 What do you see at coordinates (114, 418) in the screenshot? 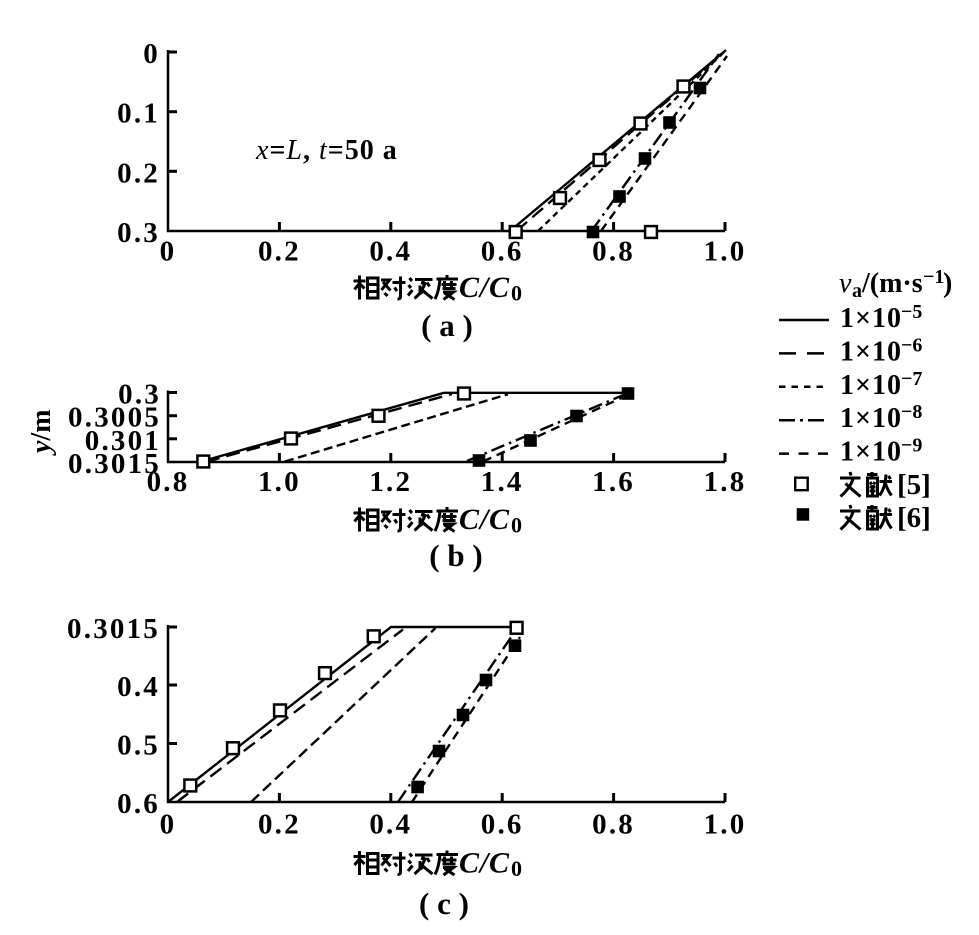
I see `svg-text: 0.3005` at bounding box center [114, 418].